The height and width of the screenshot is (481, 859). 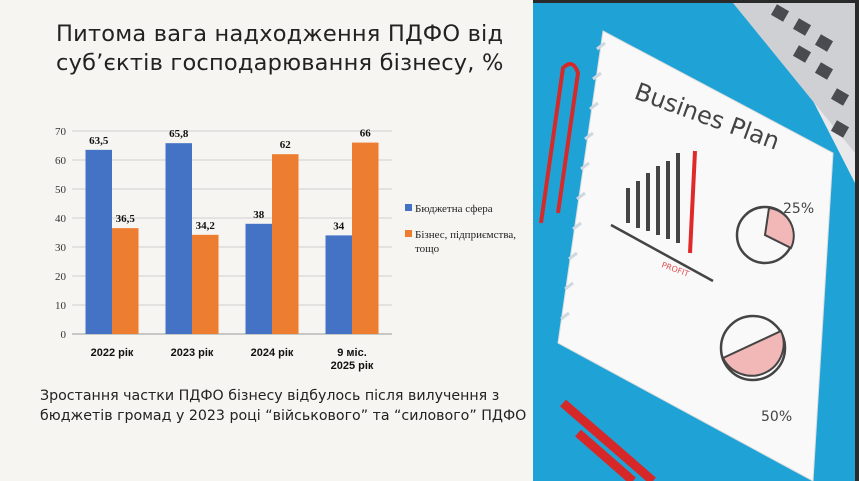 I want to click on data-label: 66, so click(x=366, y=134).